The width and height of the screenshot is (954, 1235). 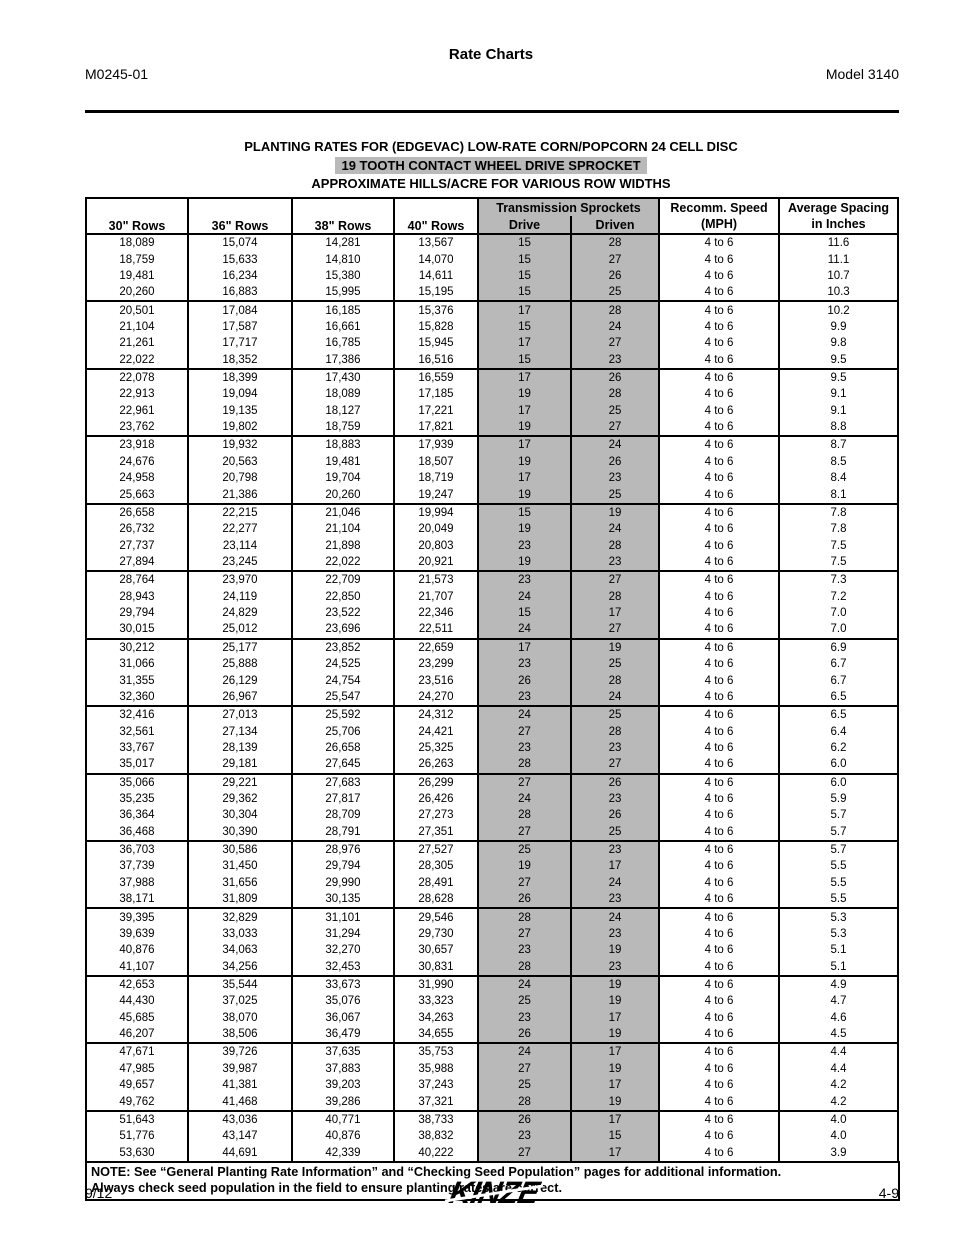 What do you see at coordinates (343, 917) in the screenshot?
I see `table-cell: 31,101` at bounding box center [343, 917].